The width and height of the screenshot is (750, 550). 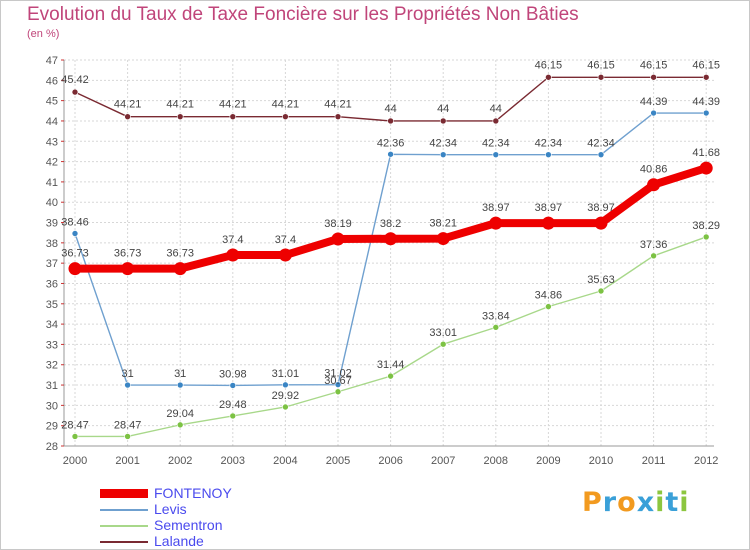 I want to click on data-label: 38.21, so click(x=443, y=224).